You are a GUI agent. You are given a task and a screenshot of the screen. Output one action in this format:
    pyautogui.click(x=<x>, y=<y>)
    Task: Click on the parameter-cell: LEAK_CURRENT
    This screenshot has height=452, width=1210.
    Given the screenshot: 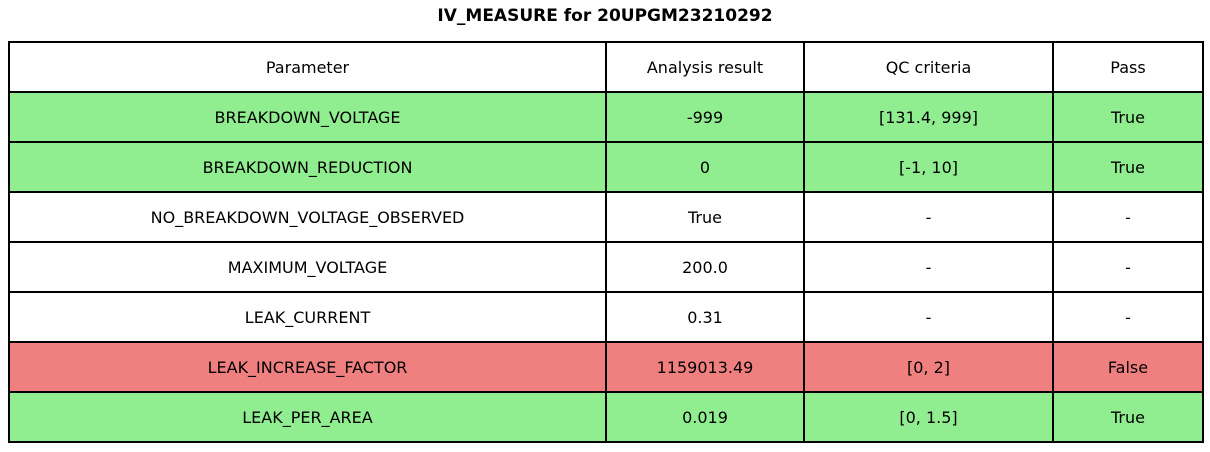 What is the action you would take?
    pyautogui.click(x=307, y=317)
    